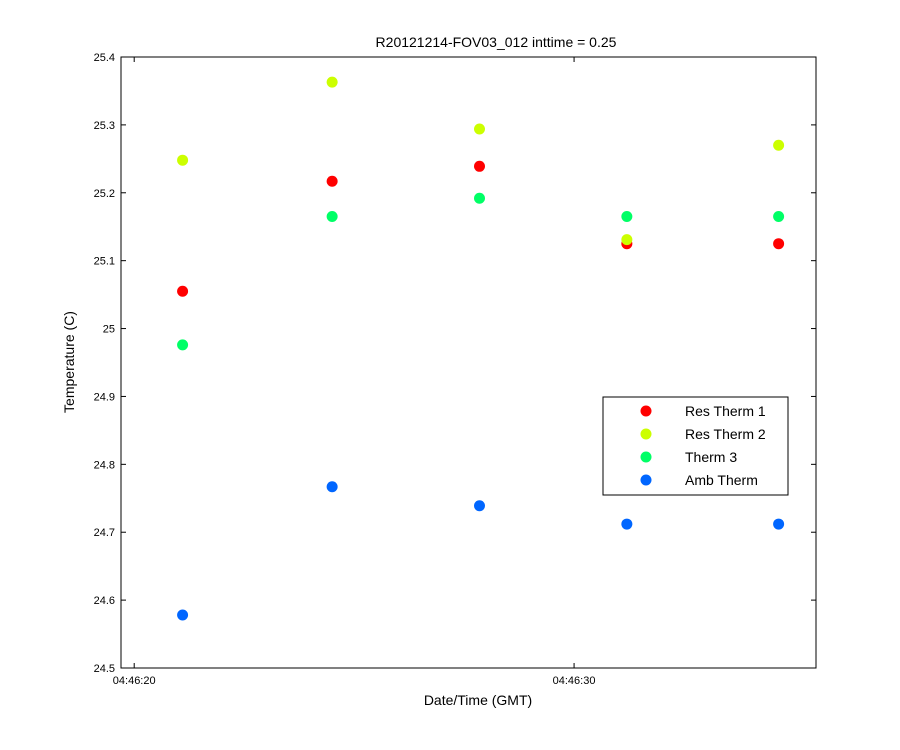  Describe the element at coordinates (109, 330) in the screenshot. I see `y-tick-label: 25` at that location.